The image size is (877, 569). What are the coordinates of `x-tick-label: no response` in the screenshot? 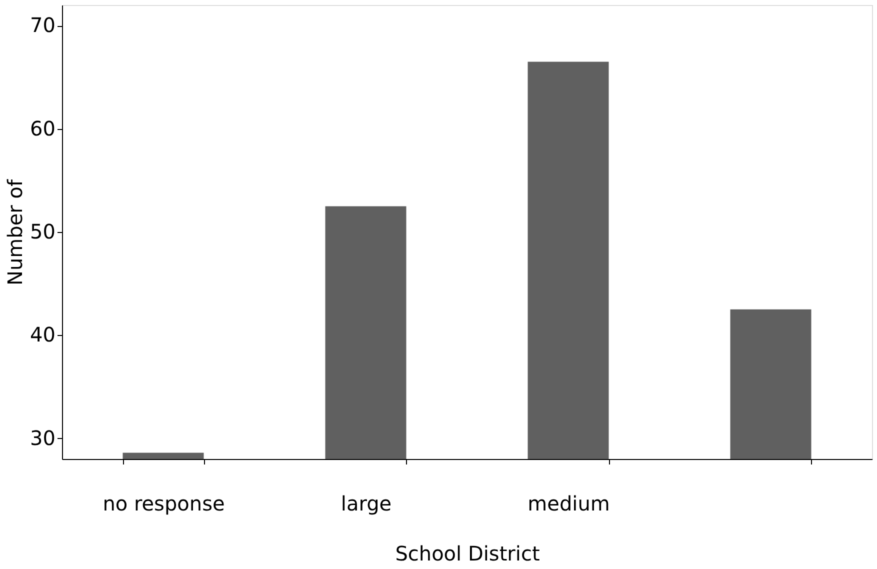 It's located at (163, 504).